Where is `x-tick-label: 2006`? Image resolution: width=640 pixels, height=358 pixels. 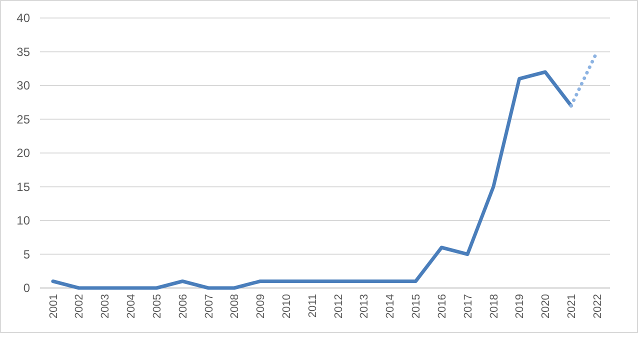 x-tick-label: 2006 is located at coordinates (183, 306).